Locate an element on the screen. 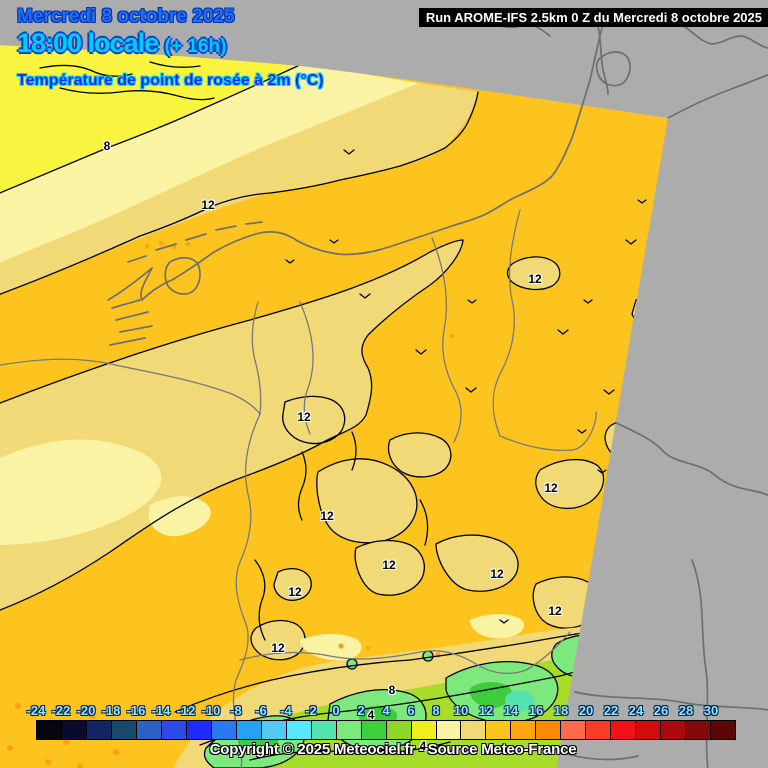 The image size is (768, 768). legend-tick-label: -22 is located at coordinates (61, 710).